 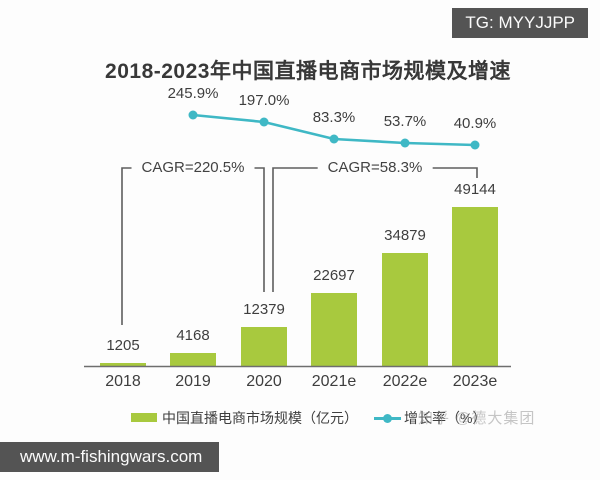 I want to click on telegram-watermark-badge: TG: MYYJJPP, so click(x=520, y=23).